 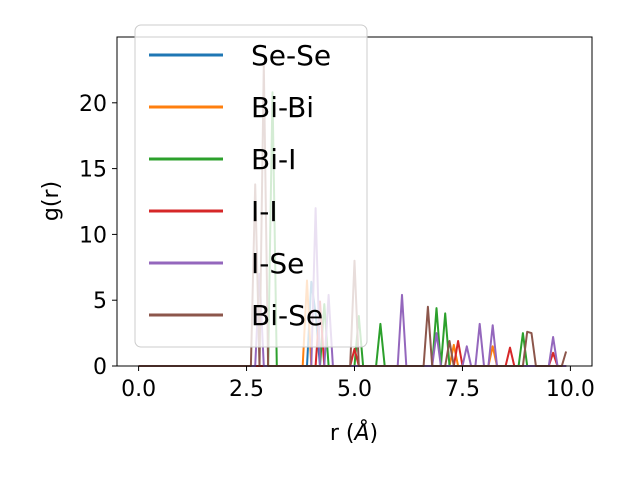 What do you see at coordinates (264, 211) in the screenshot?
I see `legend-label-i-i: I-I` at bounding box center [264, 211].